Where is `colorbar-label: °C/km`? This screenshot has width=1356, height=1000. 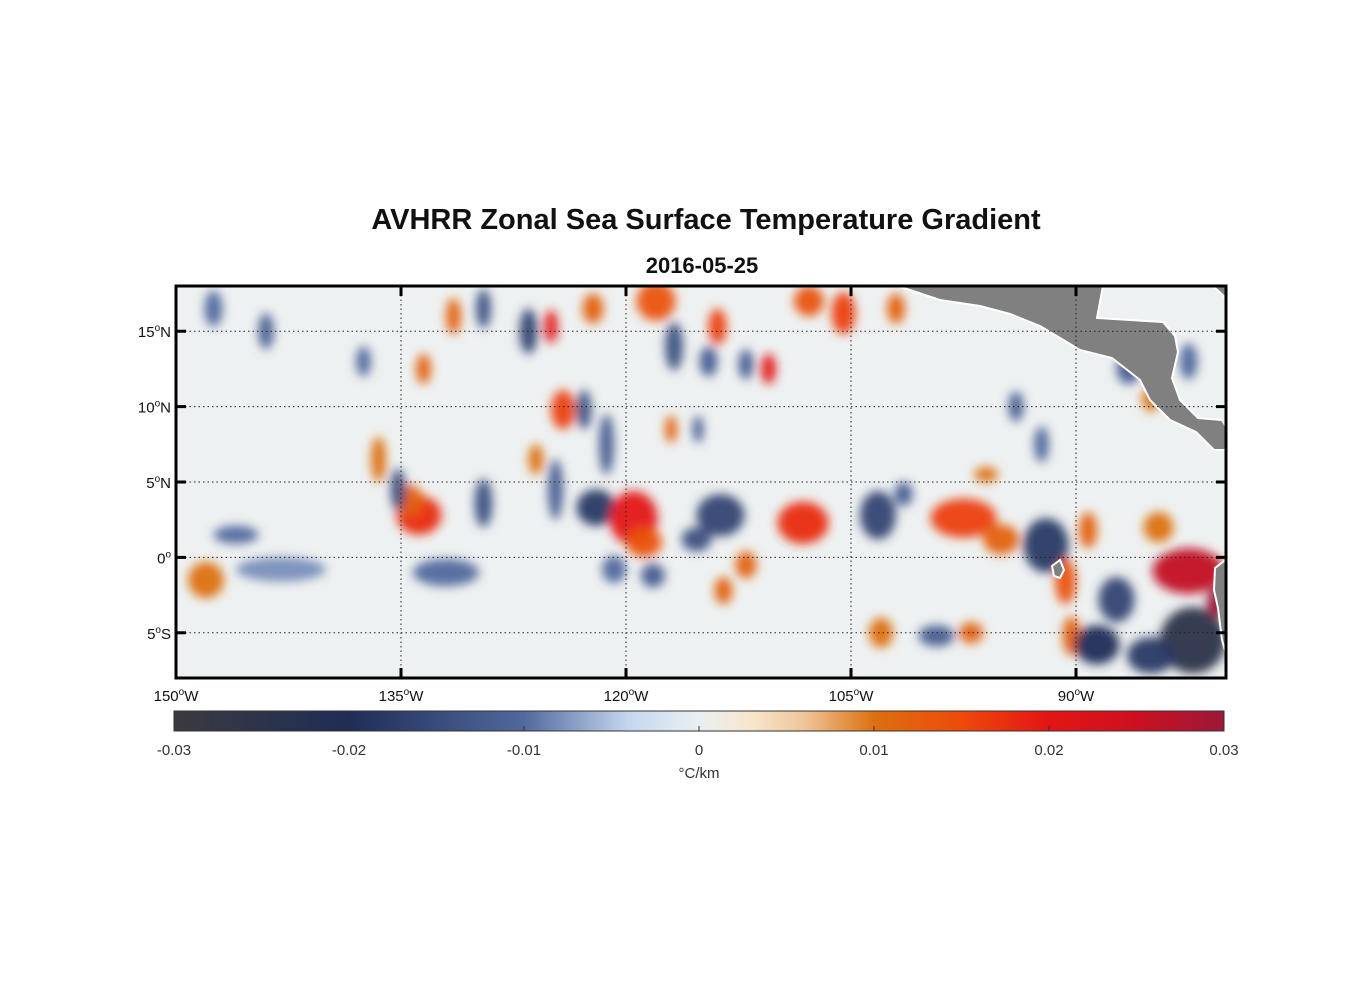 colorbar-label: °C/km is located at coordinates (699, 773).